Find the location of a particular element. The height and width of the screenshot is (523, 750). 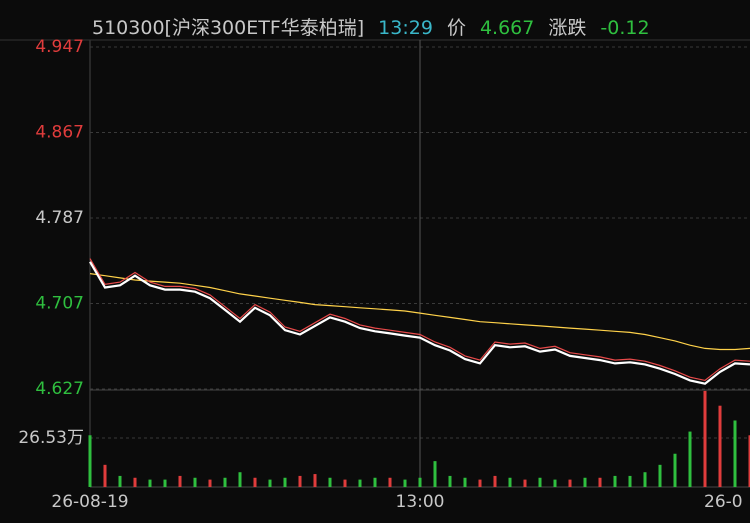

x-tick-label: 26-0 is located at coordinates (723, 502).